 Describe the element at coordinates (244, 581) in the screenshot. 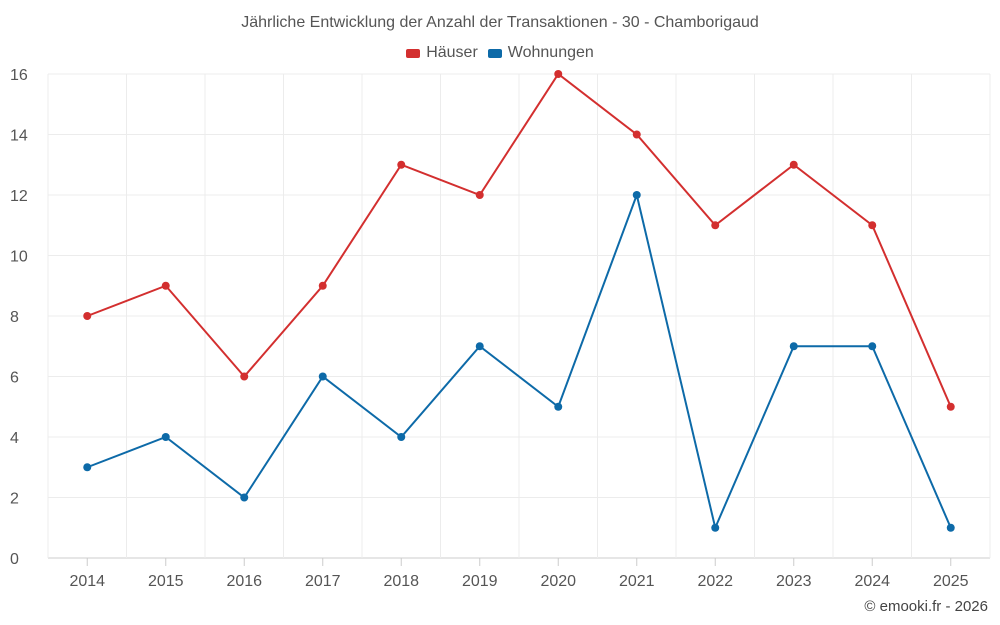

I see `x-tick-label: 2016` at that location.